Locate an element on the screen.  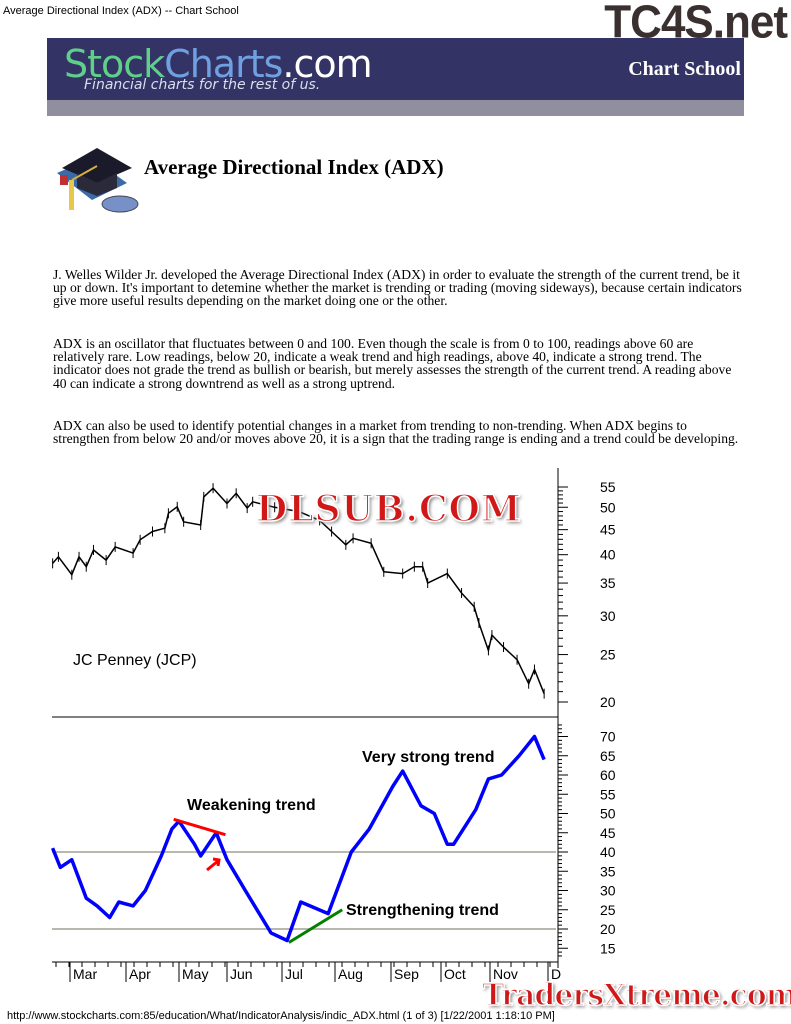
adx-tick-label: 40 is located at coordinates (608, 852).